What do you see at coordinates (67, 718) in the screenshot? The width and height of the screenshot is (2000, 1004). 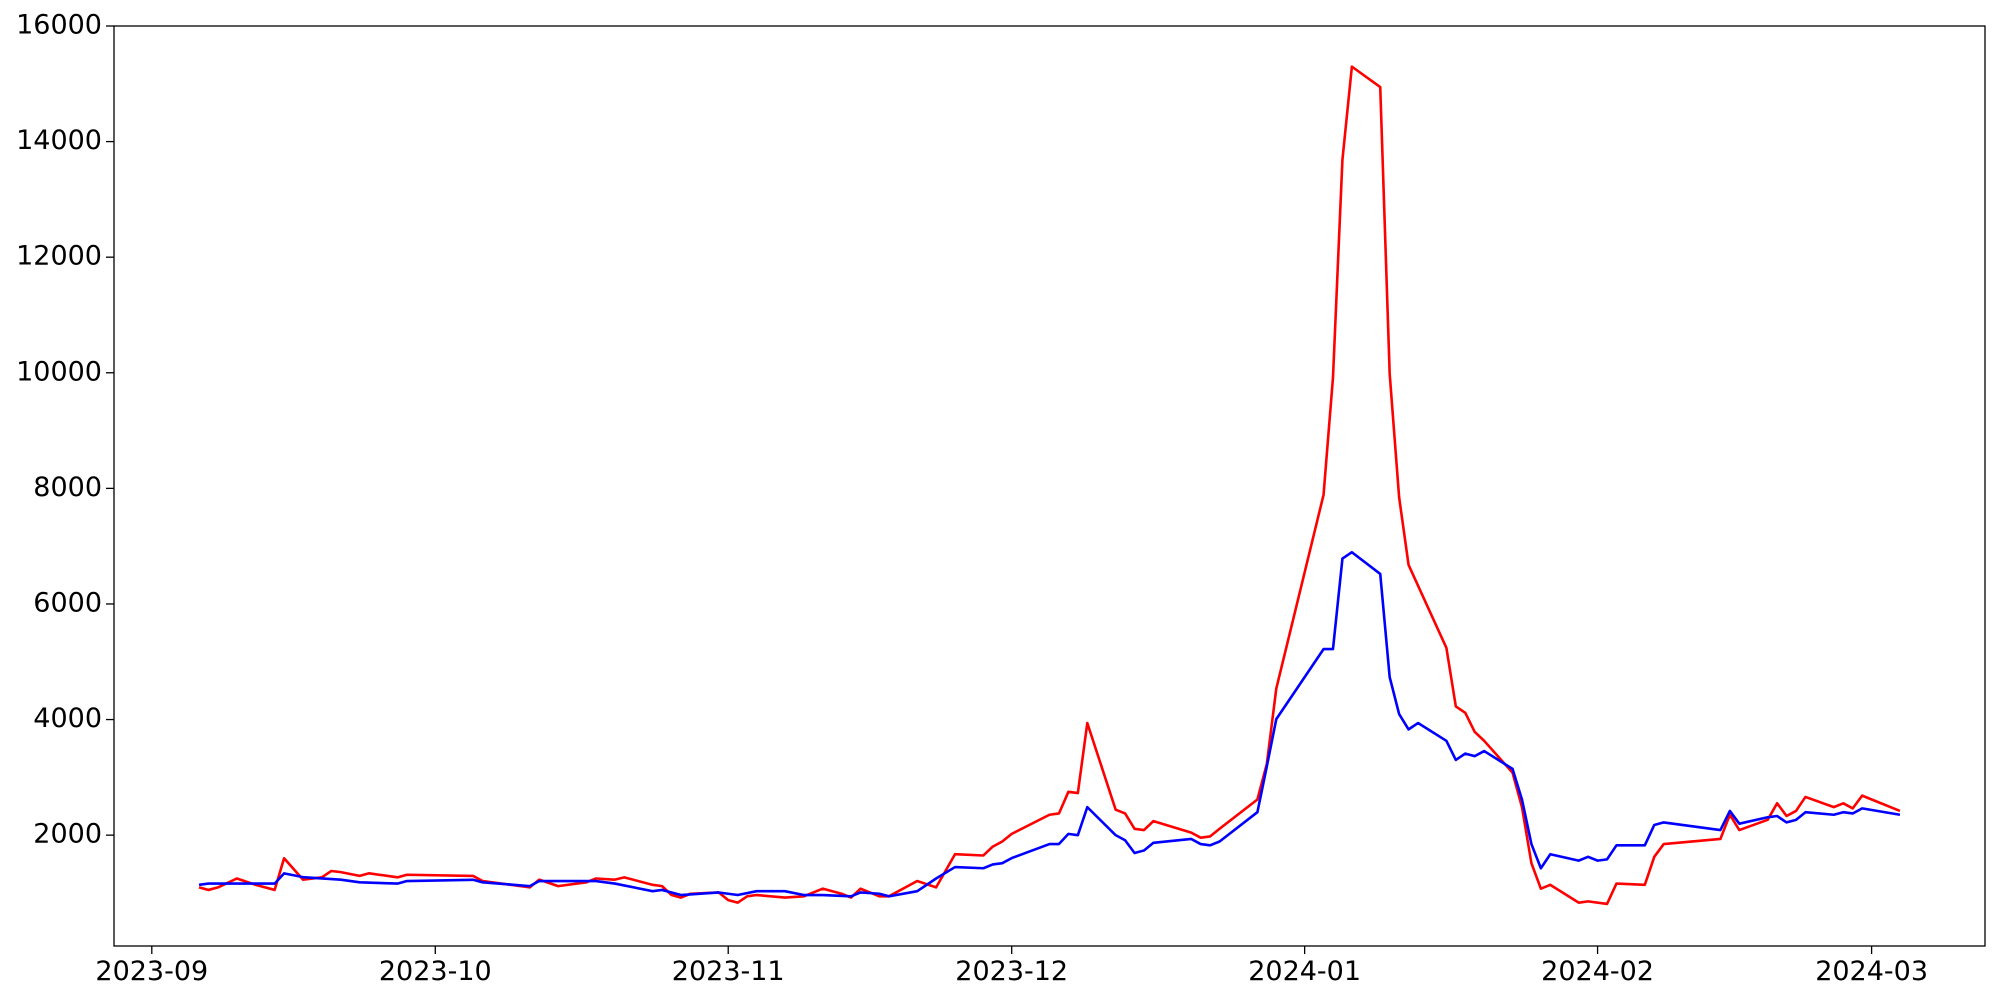 I see `y-tick-label: 4000` at bounding box center [67, 718].